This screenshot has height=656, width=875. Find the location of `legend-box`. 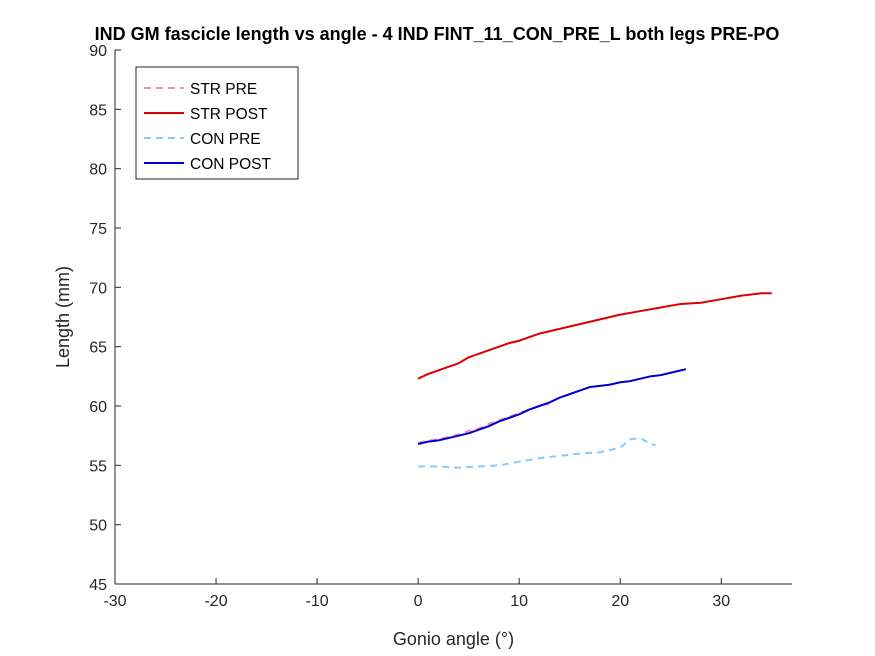

legend-box is located at coordinates (217, 123).